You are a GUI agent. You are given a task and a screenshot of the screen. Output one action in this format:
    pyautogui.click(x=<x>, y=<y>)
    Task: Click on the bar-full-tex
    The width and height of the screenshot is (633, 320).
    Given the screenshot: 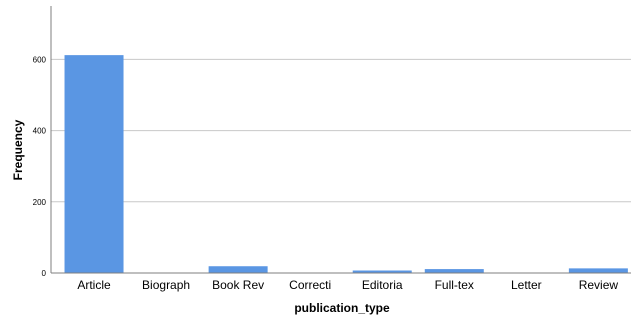 What is the action you would take?
    pyautogui.click(x=454, y=271)
    